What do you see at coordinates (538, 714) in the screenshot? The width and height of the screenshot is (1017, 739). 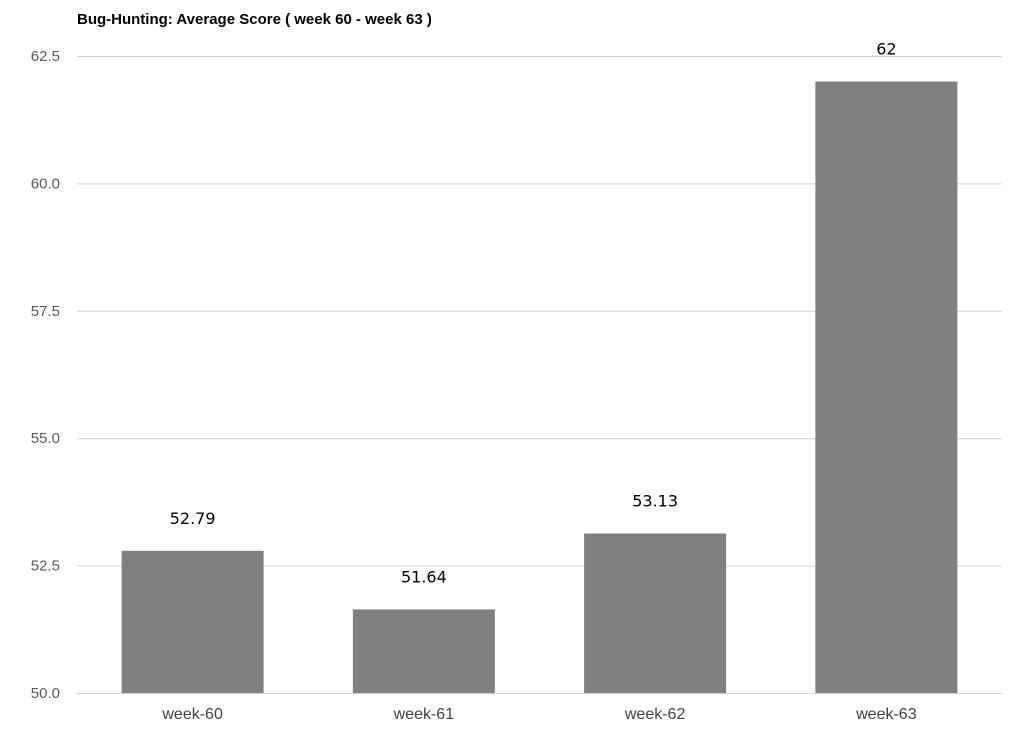 I see `x-axis-ticks: week-60 week-61 week-62 week-63` at bounding box center [538, 714].